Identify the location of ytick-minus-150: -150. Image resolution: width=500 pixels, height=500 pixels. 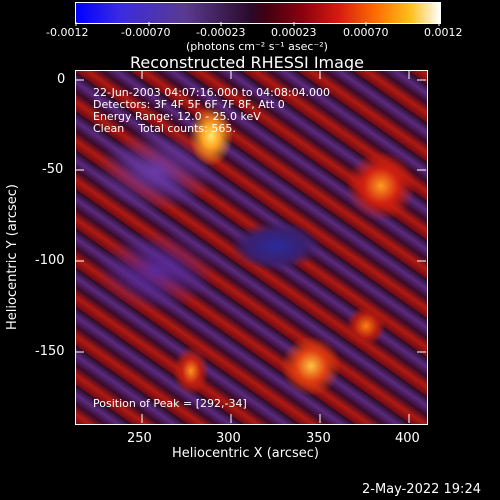
(50, 351).